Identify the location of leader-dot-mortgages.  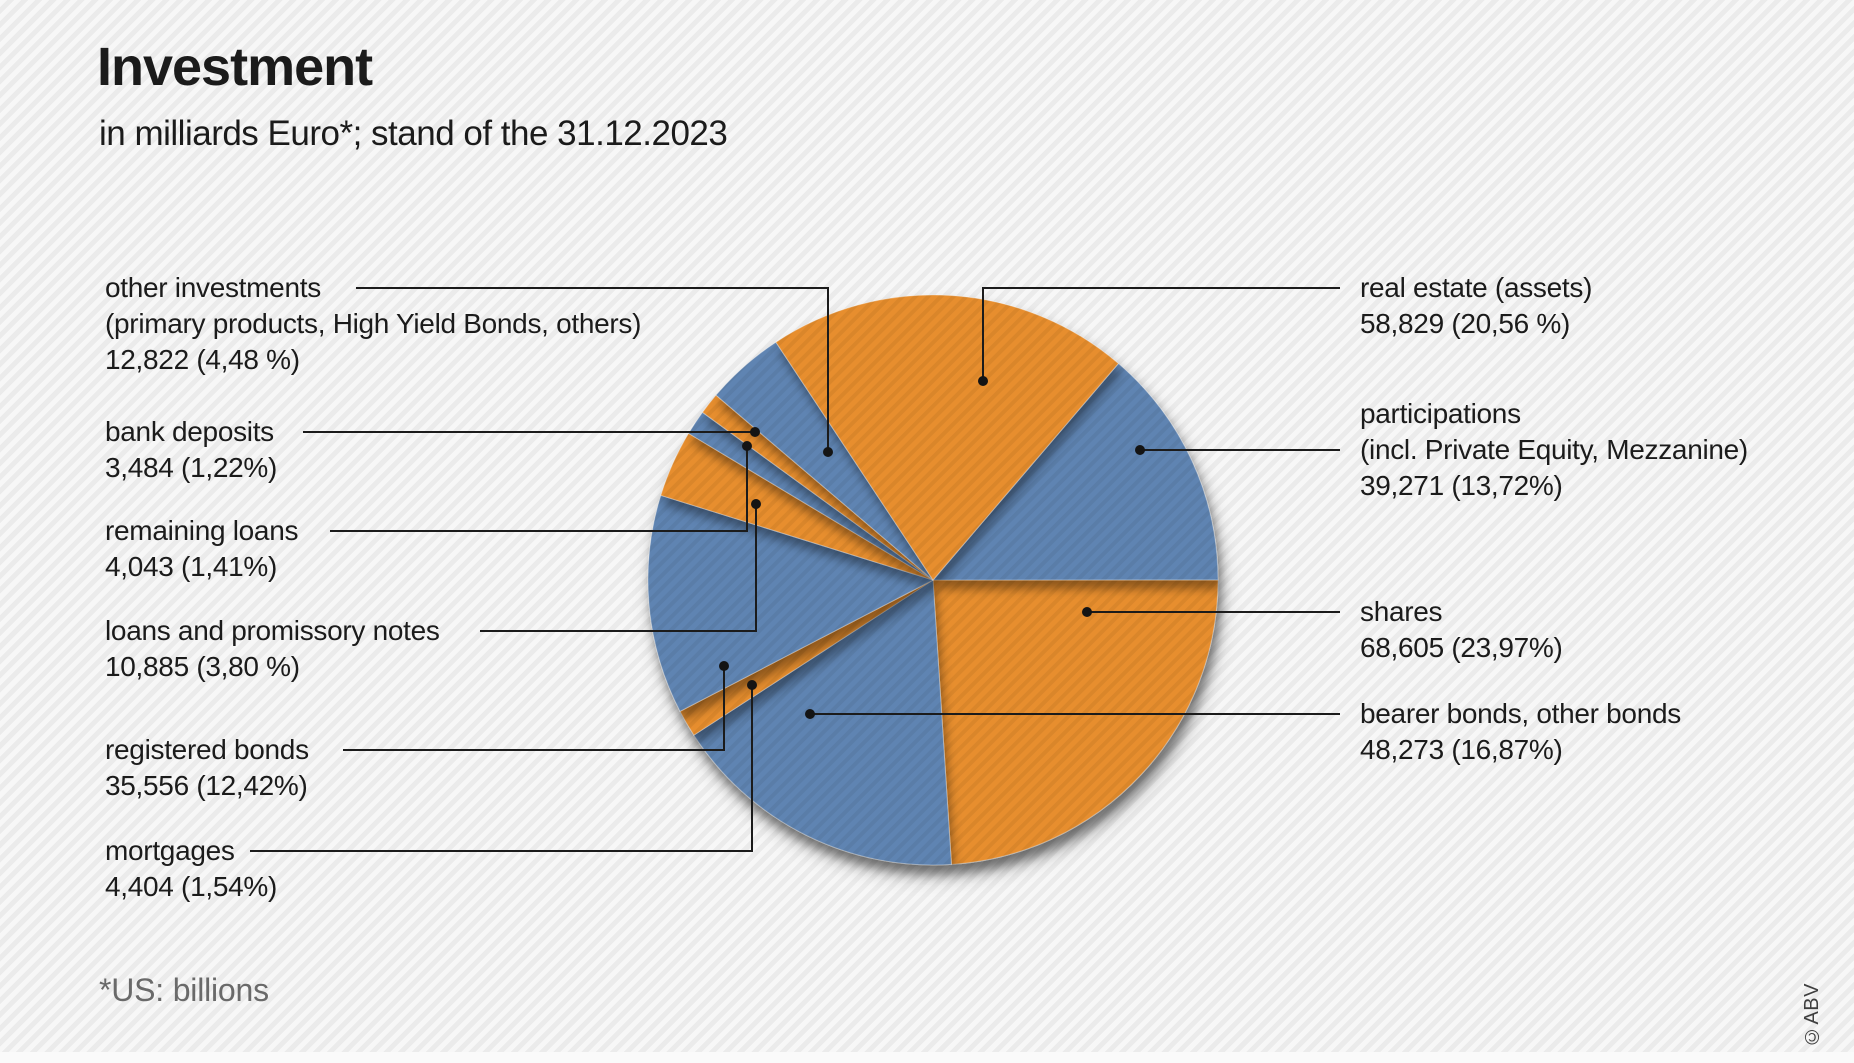
(752, 685).